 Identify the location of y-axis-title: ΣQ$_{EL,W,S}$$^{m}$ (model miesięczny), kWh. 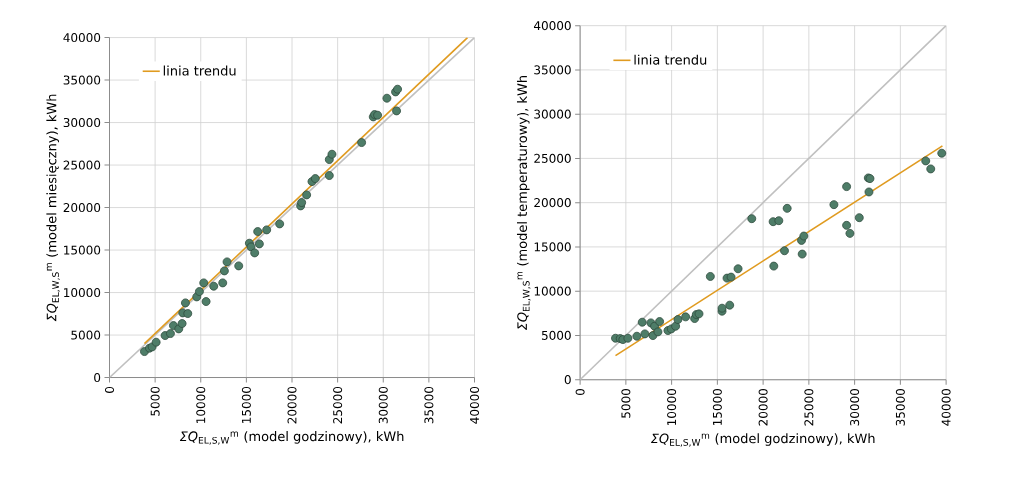
(53, 208).